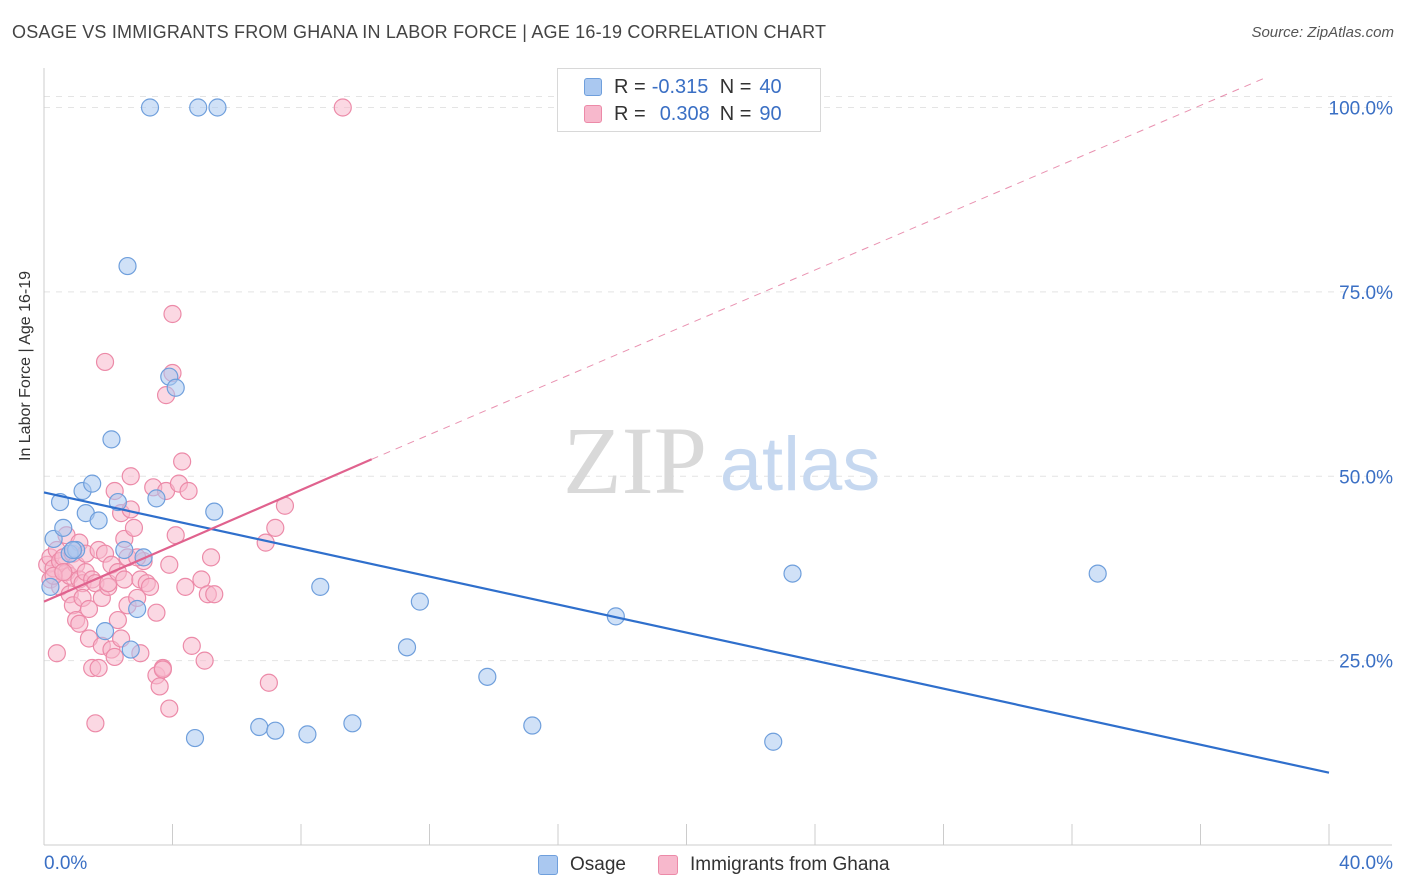 This screenshot has height=892, width=1406. What do you see at coordinates (598, 864) in the screenshot?
I see `osage-legend-label: Osage` at bounding box center [598, 864].